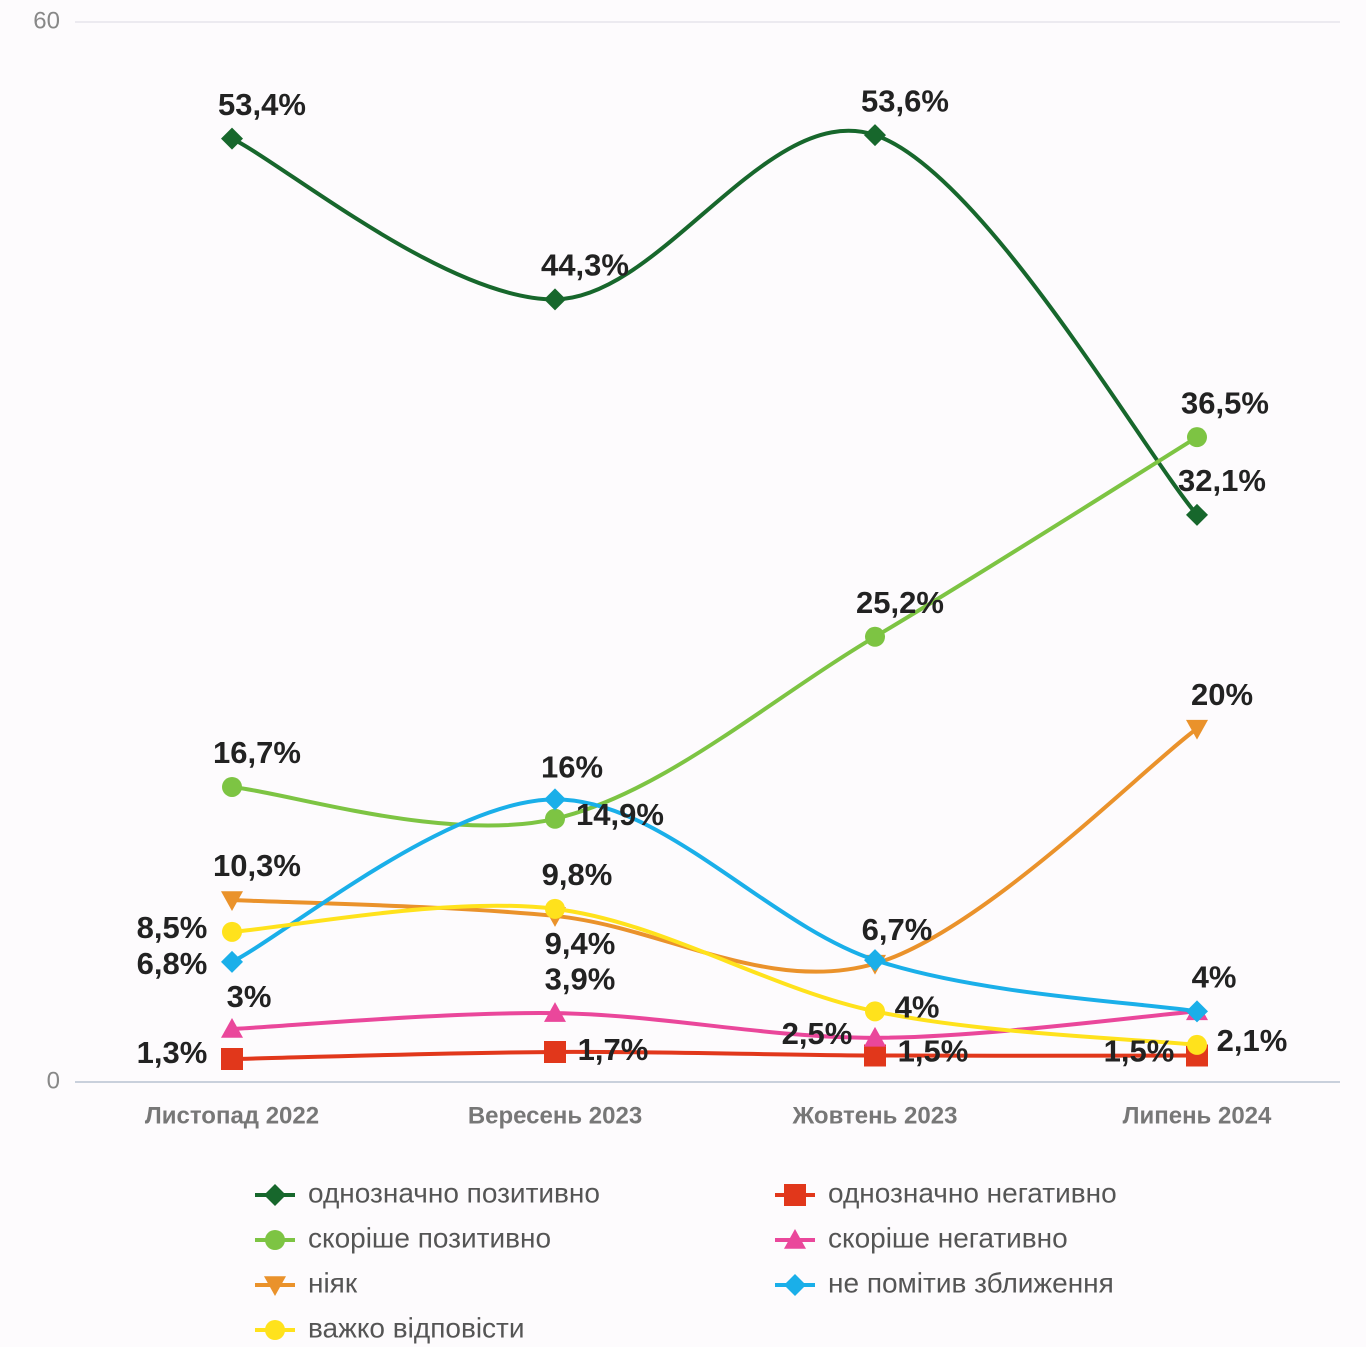  I want to click on data-label: 6,7%, so click(897, 929).